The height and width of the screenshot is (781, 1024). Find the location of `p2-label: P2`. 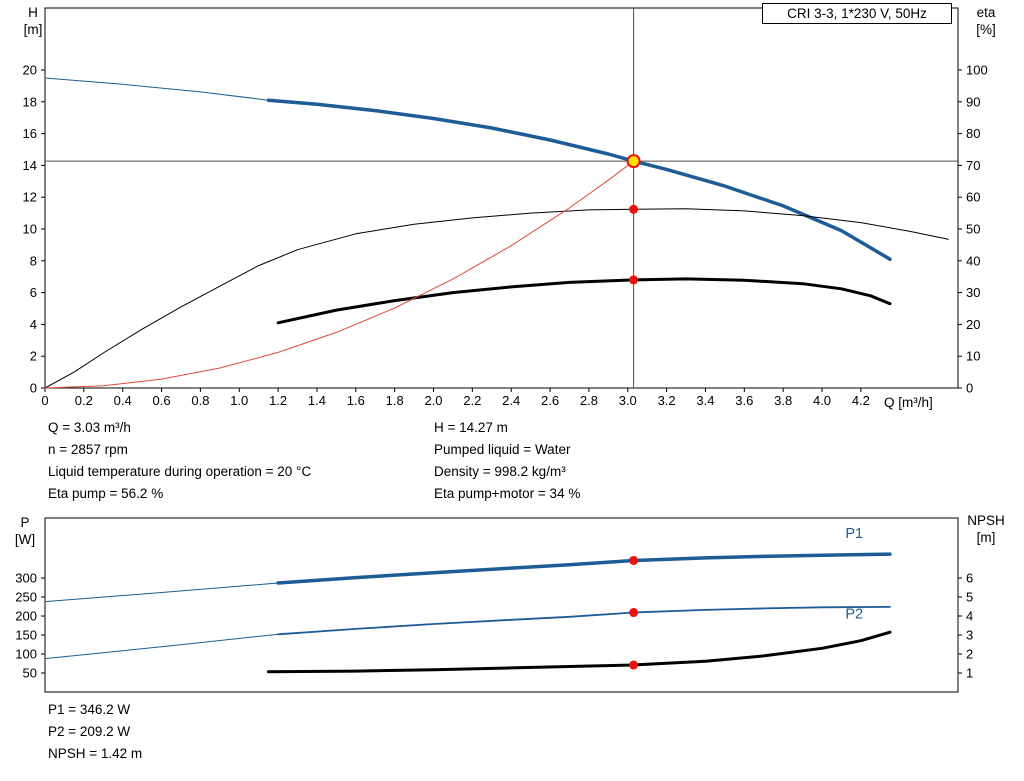

p2-label: P2 is located at coordinates (854, 615).